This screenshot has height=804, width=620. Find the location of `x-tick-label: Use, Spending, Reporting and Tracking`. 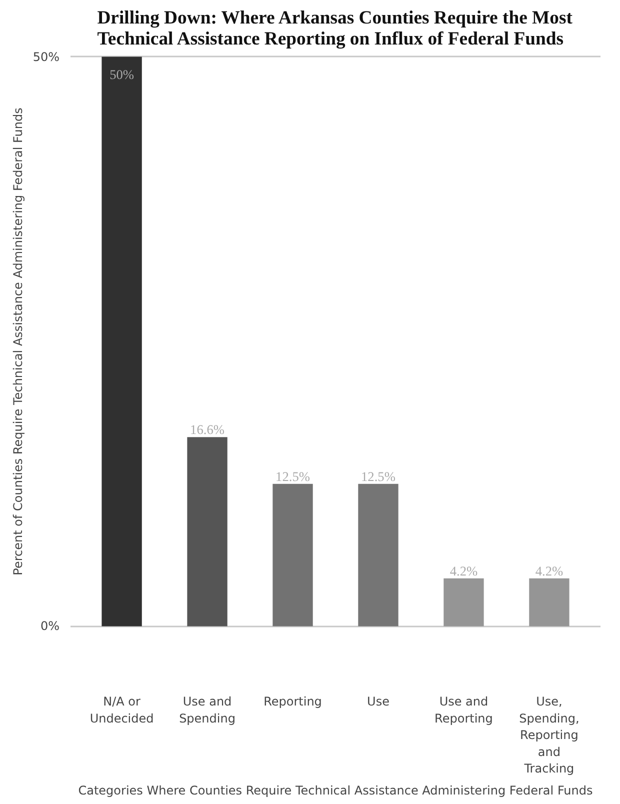

x-tick-label: Use, Spending, Reporting and Tracking is located at coordinates (549, 735).